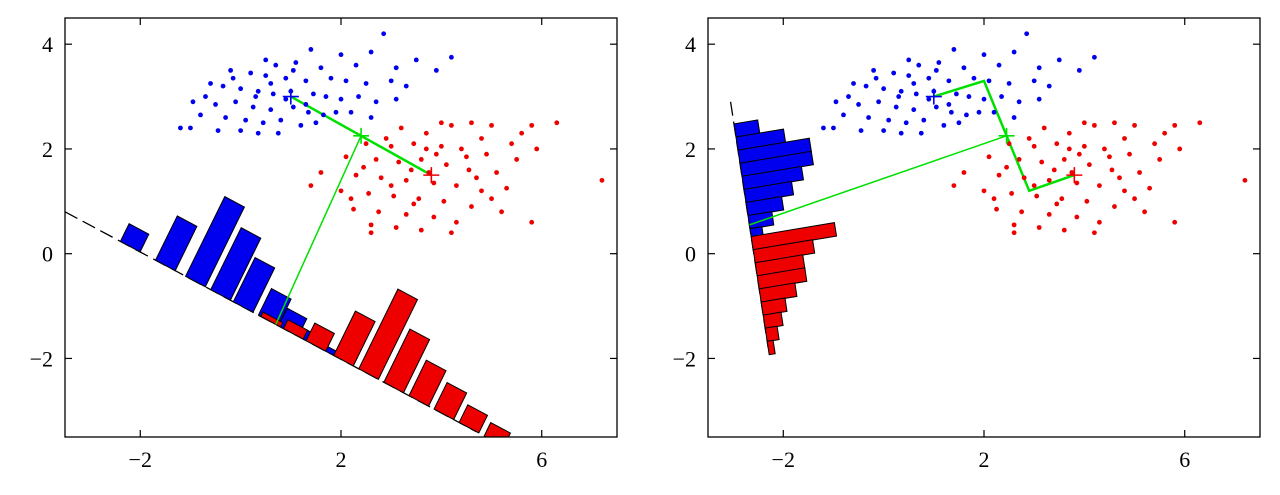 The image size is (1280, 495). I want to click on x-tick-label: 2, so click(341, 459).